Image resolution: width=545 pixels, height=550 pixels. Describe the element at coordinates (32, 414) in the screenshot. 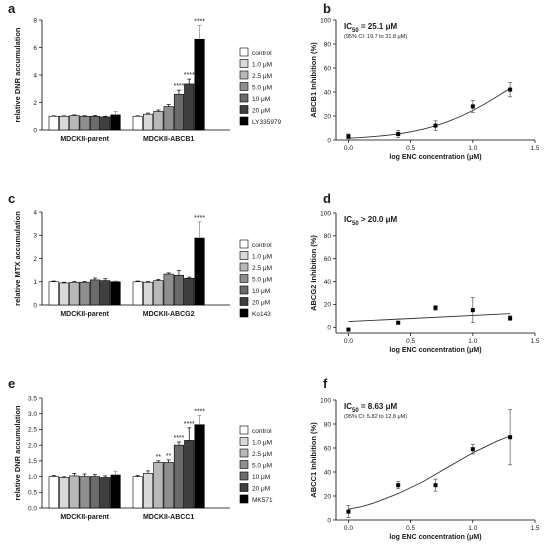

I see `y-tick-label: 3.0` at that location.